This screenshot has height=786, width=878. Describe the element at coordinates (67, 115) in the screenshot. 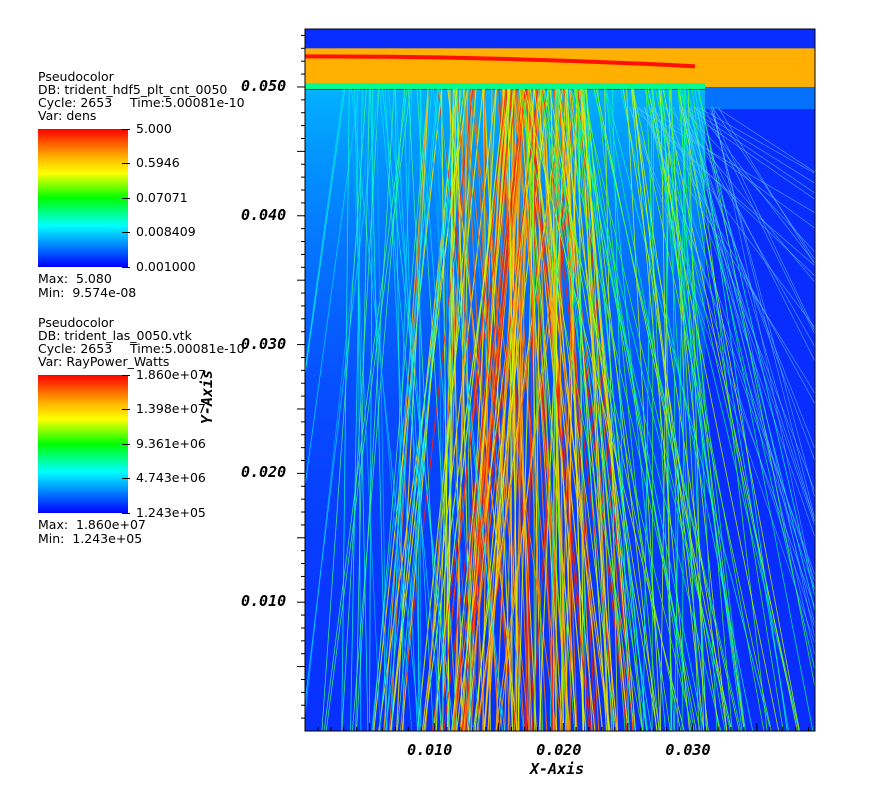

I see `legend-var: Var: dens` at that location.